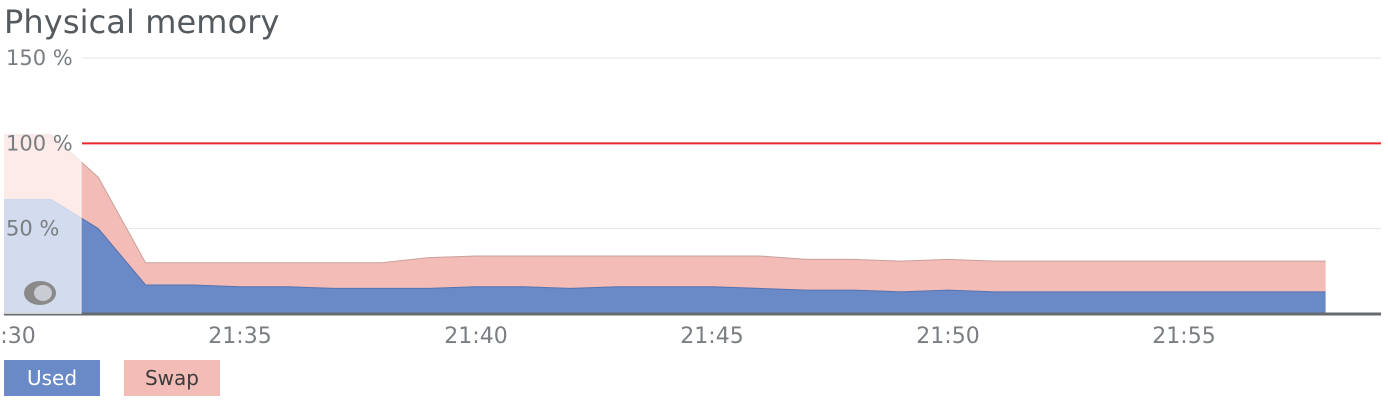 The image size is (1388, 400). What do you see at coordinates (39, 58) in the screenshot?
I see `y-tick-label: 150 %` at bounding box center [39, 58].